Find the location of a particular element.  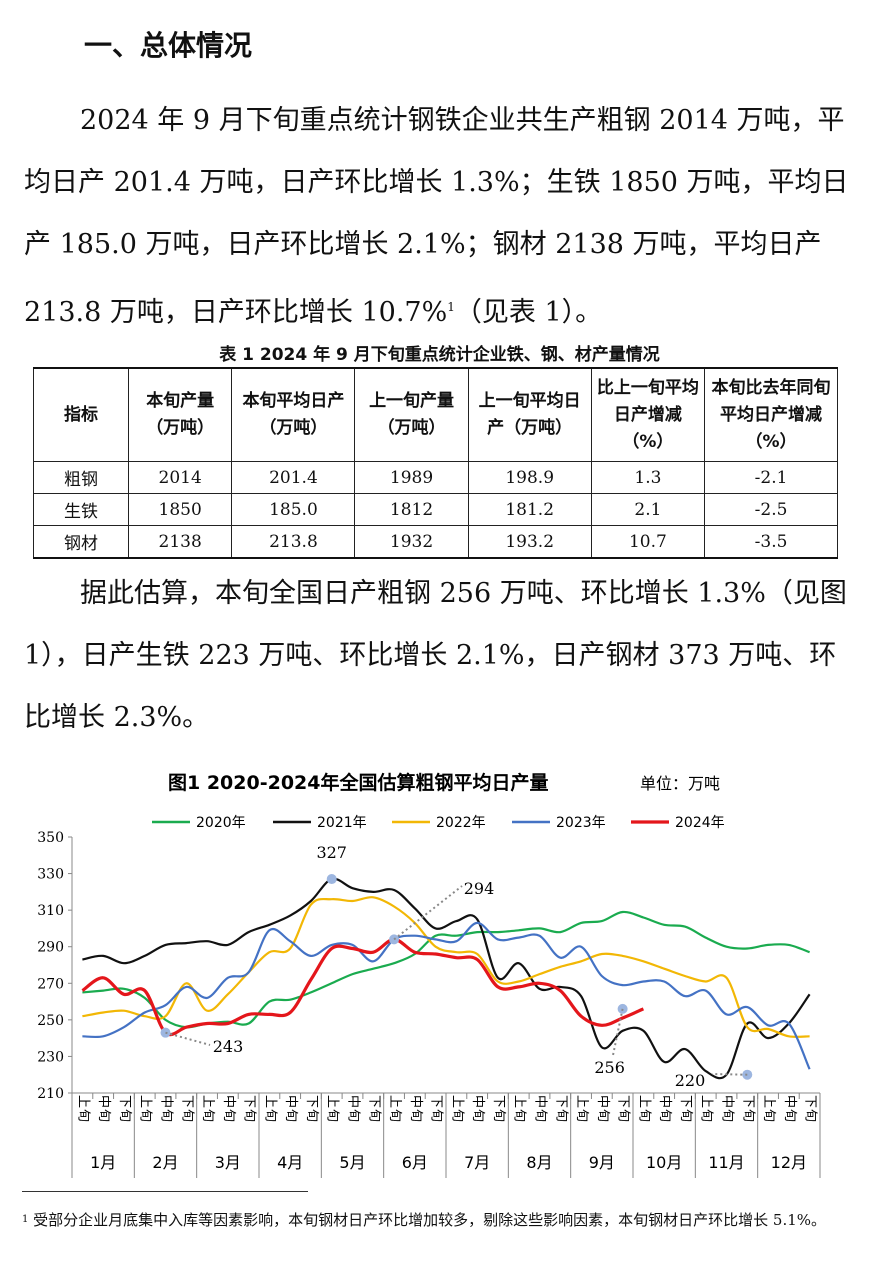

cell: 2014 is located at coordinates (180, 477).